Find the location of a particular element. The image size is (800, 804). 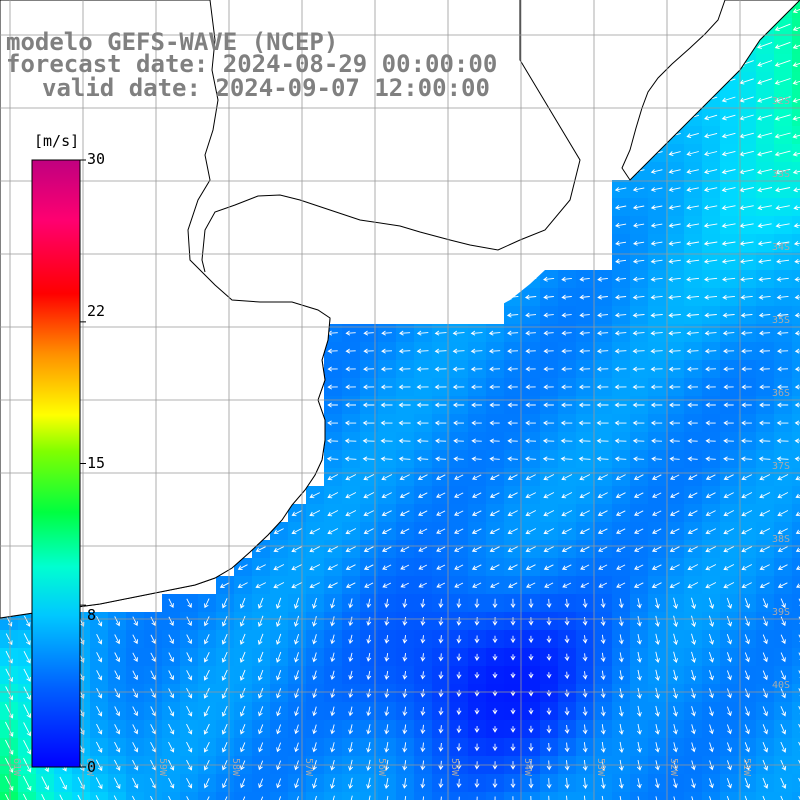

latitude-label: 37S is located at coordinates (781, 466).